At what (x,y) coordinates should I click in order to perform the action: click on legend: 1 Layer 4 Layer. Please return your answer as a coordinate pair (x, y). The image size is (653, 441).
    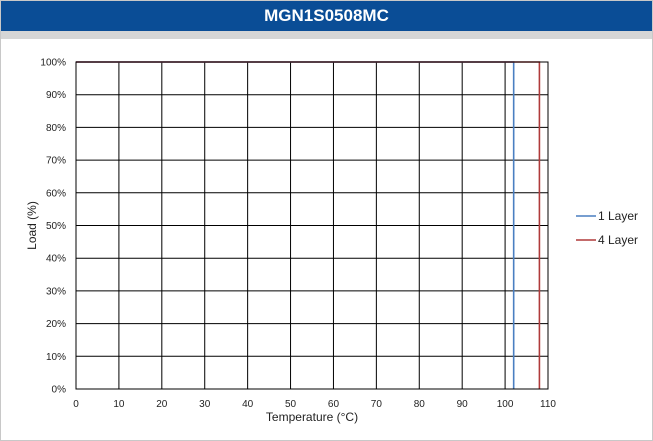
    Looking at the image, I should click on (607, 228).